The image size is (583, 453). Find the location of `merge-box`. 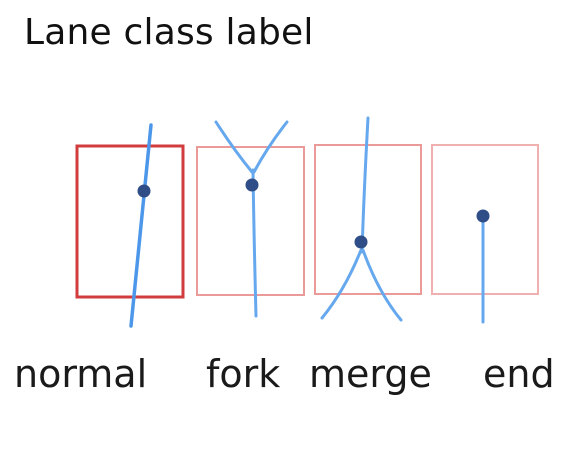

merge-box is located at coordinates (368, 219).